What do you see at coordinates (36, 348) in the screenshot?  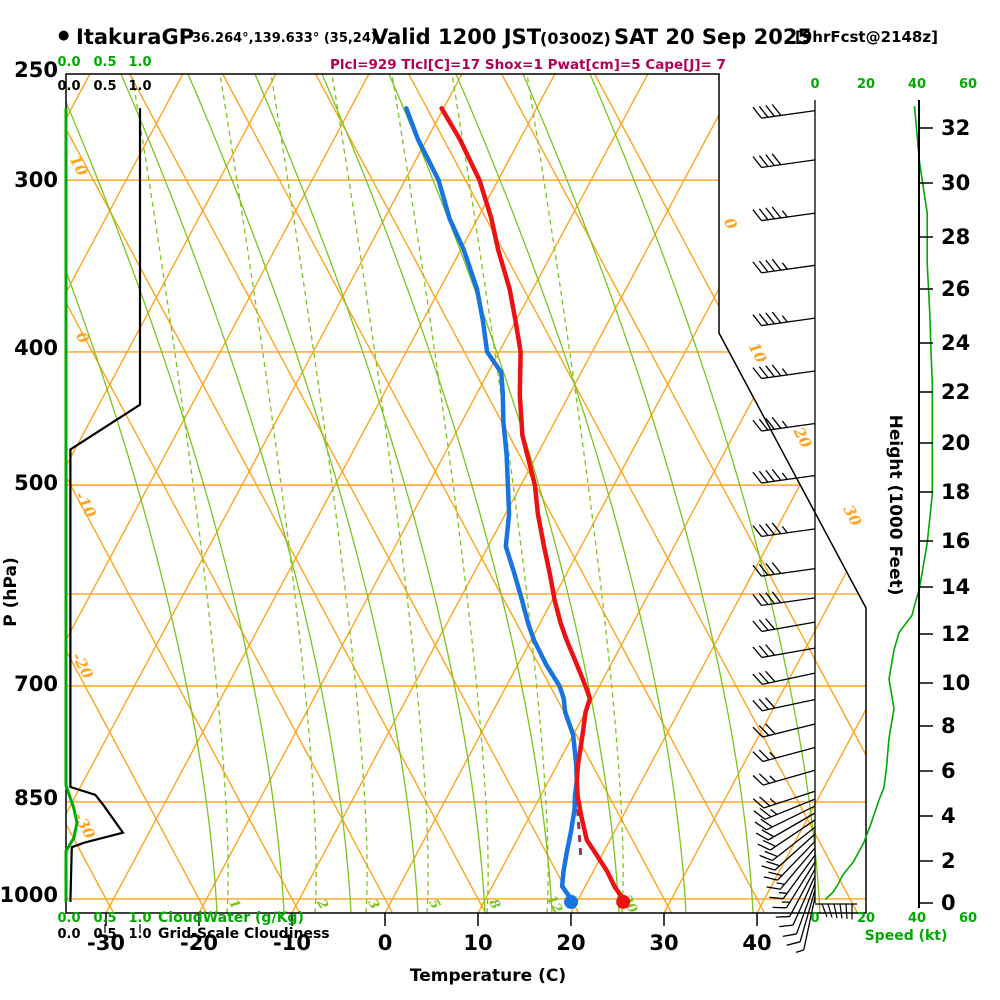 I see `pressure-tick-label: 400` at bounding box center [36, 348].